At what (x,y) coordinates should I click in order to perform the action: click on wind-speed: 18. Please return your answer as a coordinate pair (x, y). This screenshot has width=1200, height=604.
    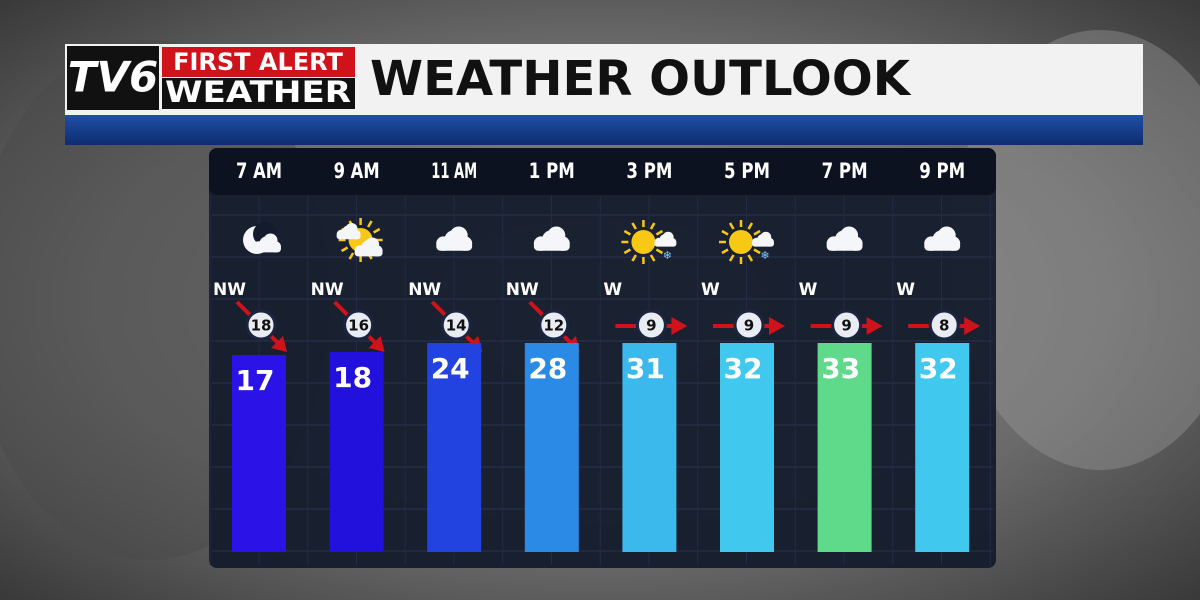
    Looking at the image, I should click on (261, 326).